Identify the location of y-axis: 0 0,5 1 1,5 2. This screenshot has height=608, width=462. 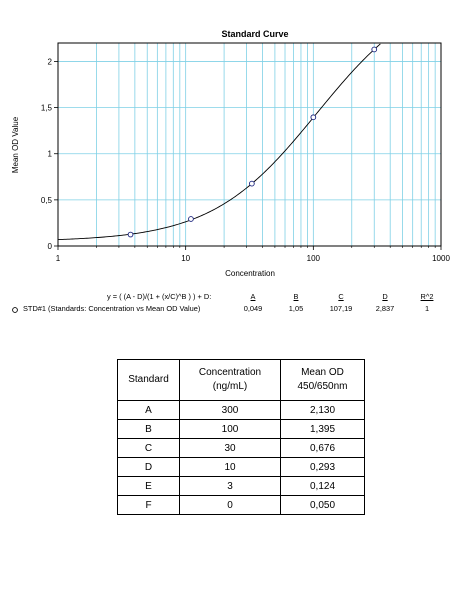
(49, 154).